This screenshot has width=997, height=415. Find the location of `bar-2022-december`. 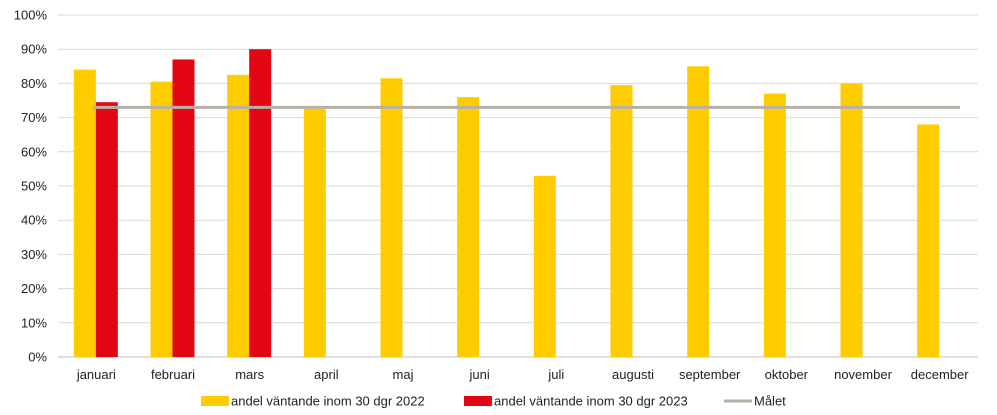

bar-2022-december is located at coordinates (928, 240).